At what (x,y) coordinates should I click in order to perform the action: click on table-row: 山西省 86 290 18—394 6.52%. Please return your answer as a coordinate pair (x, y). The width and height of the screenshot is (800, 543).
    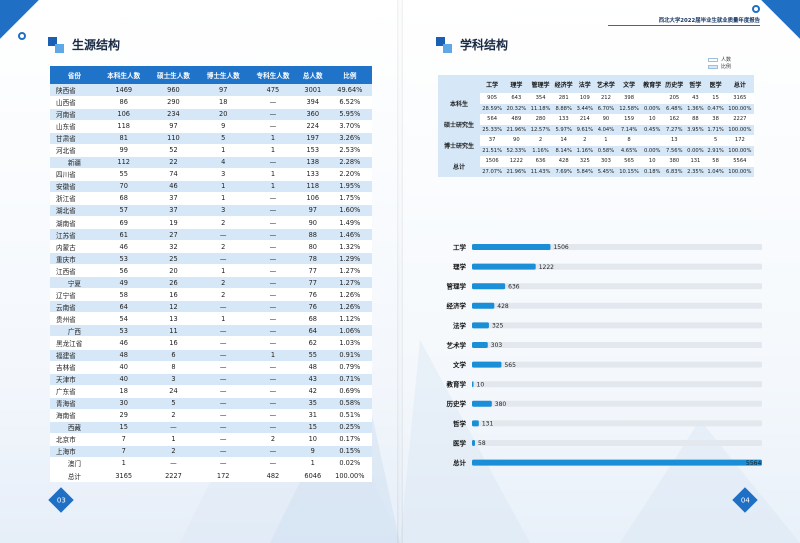
    Looking at the image, I should click on (211, 102).